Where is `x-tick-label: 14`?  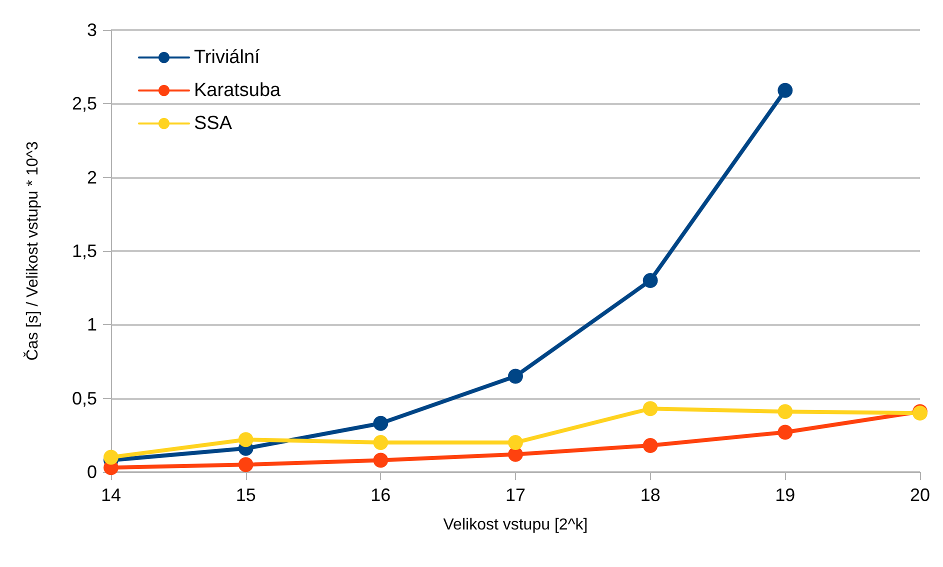
x-tick-label: 14 is located at coordinates (111, 495).